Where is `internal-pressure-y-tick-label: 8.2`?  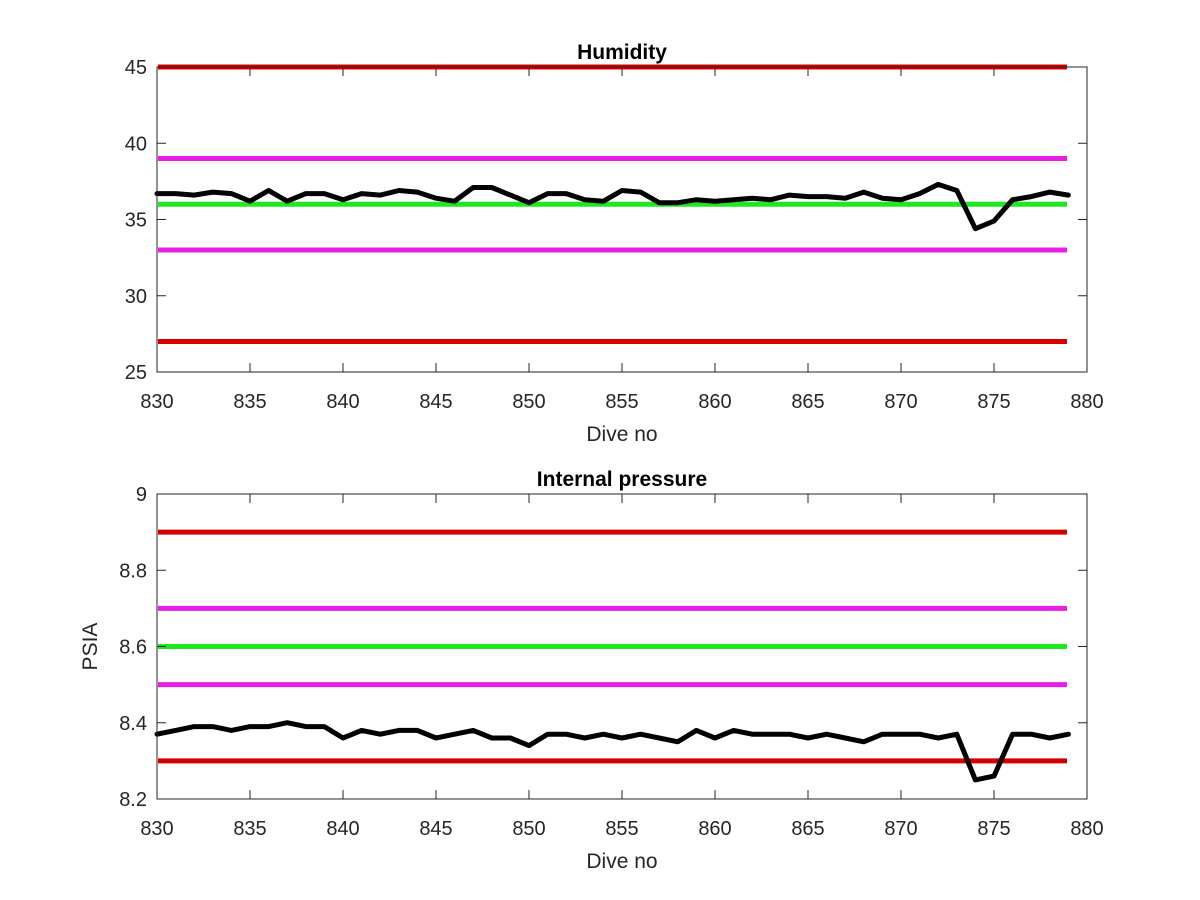
internal-pressure-y-tick-label: 8.2 is located at coordinates (133, 800).